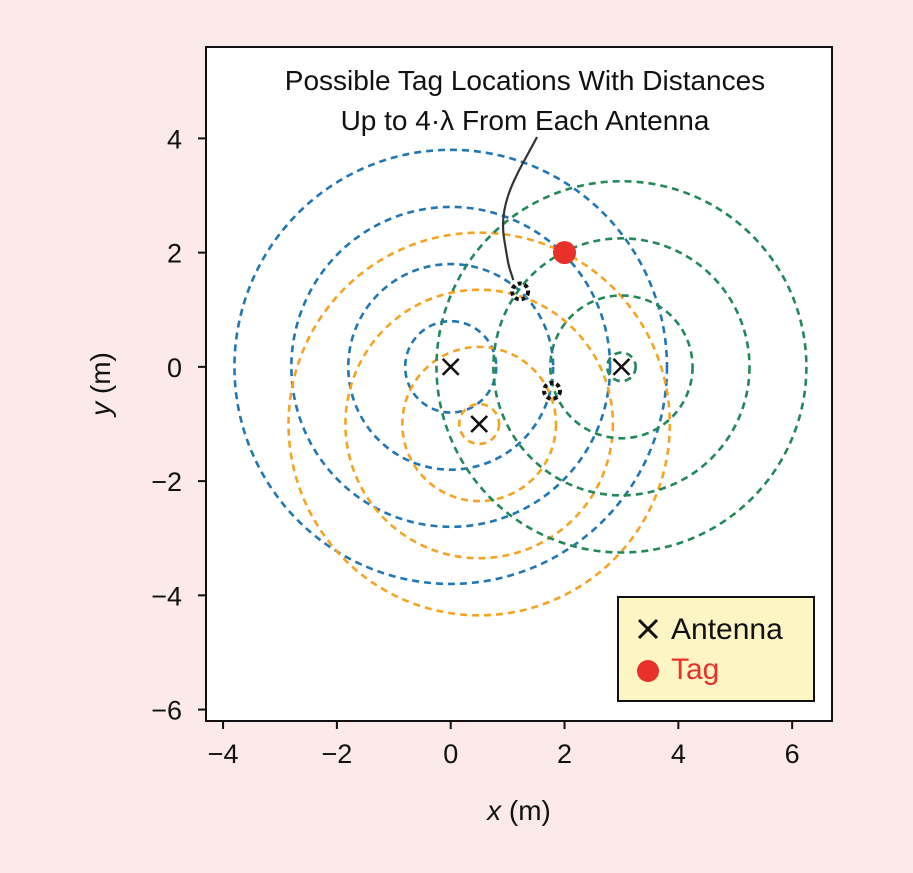 The image size is (913, 873). I want to click on legend-label-0: Antenna, so click(727, 629).